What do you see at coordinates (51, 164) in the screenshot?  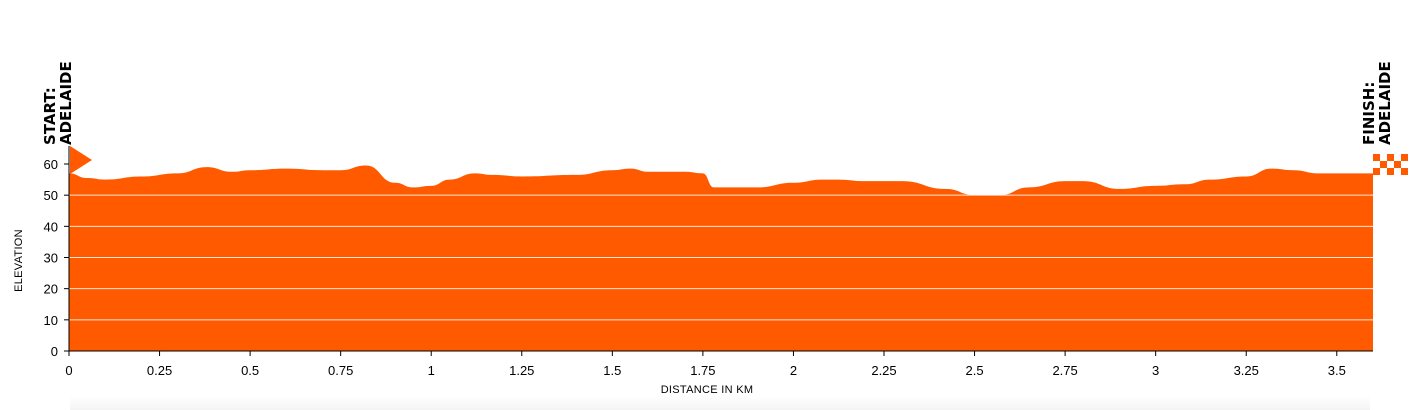 I see `y-tick-label: 60` at bounding box center [51, 164].